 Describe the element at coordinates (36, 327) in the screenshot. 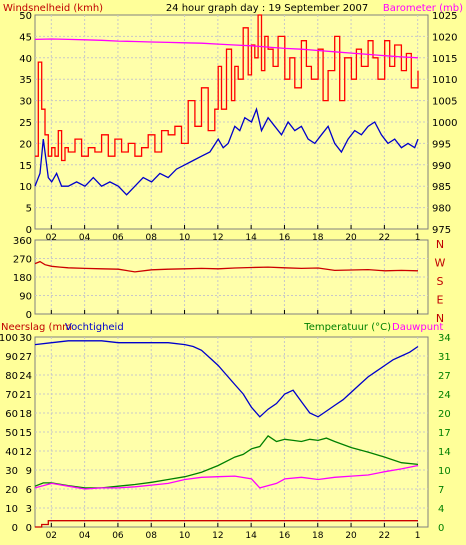

I see `rain-axis-title: Neerslag (mm` at that location.